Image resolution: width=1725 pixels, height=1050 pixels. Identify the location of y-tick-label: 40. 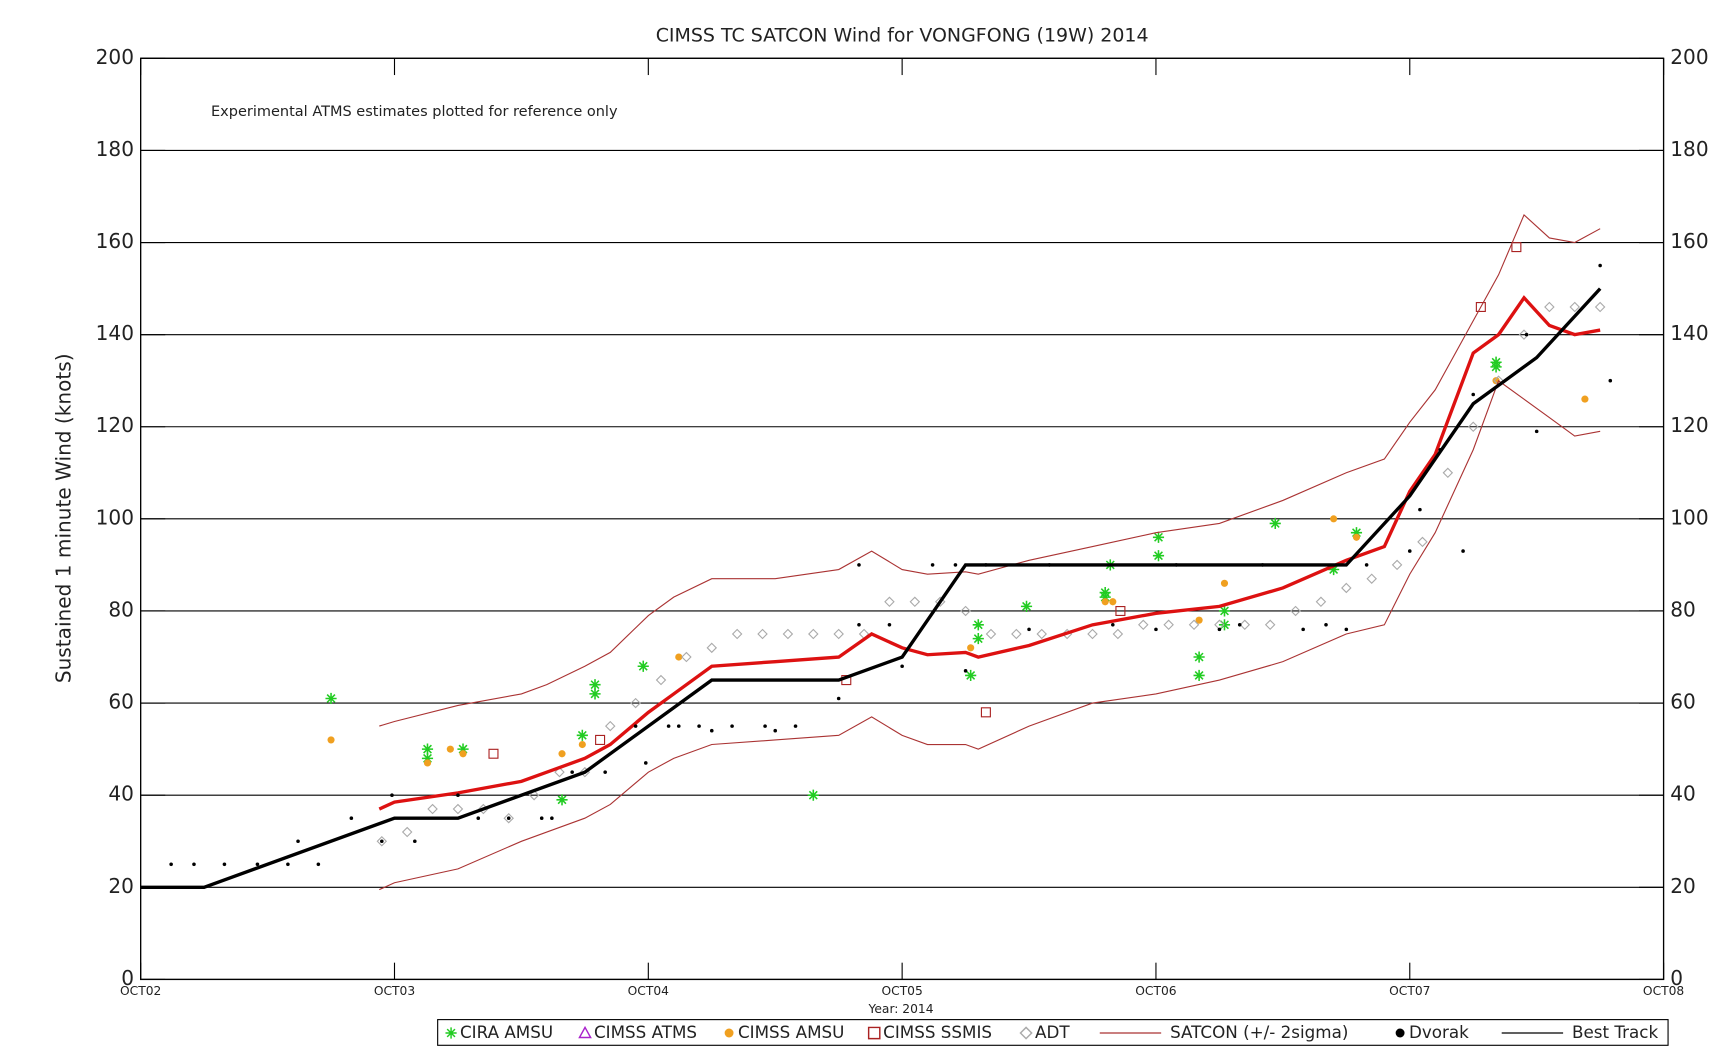
(121, 794).